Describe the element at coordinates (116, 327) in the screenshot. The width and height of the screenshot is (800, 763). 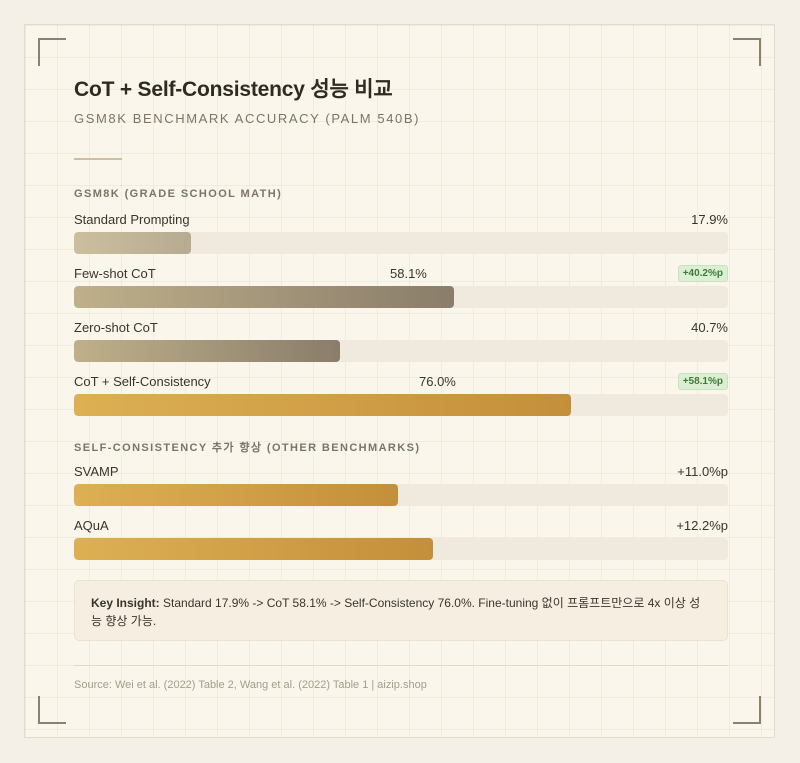
I see `bar-label: Zero-shot CoT` at that location.